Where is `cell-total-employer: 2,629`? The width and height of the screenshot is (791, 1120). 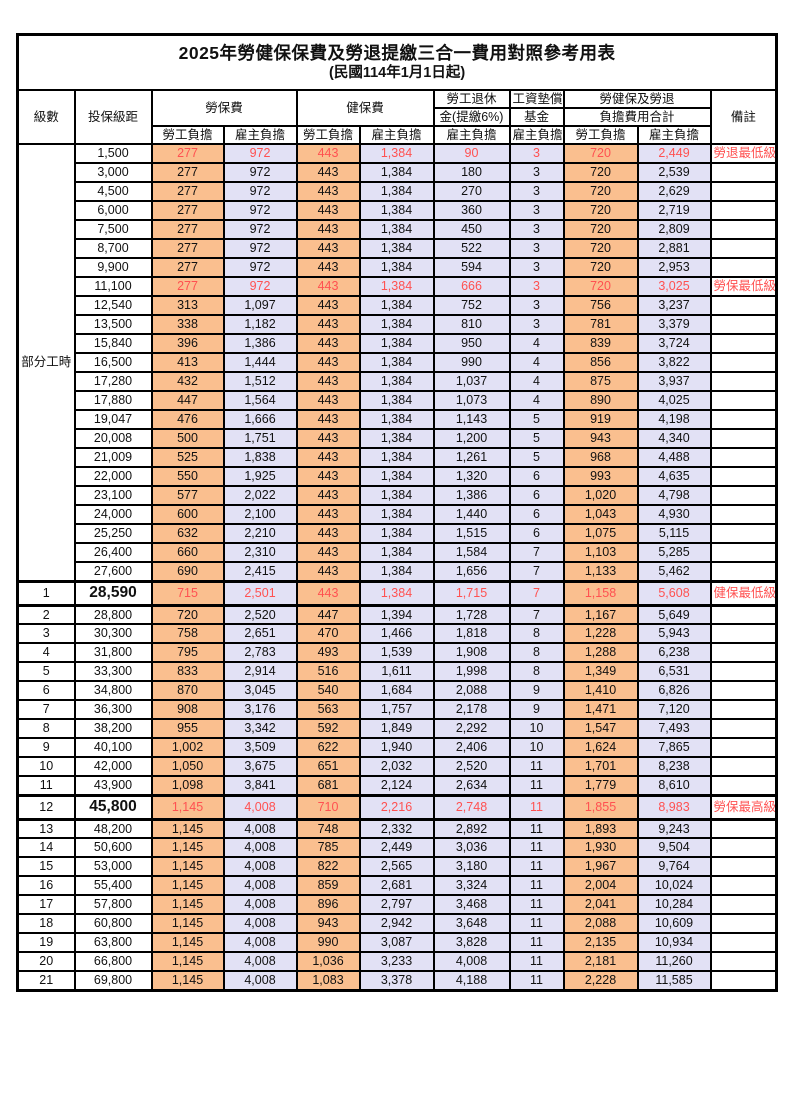
cell-total-employer: 2,629 is located at coordinates (674, 191).